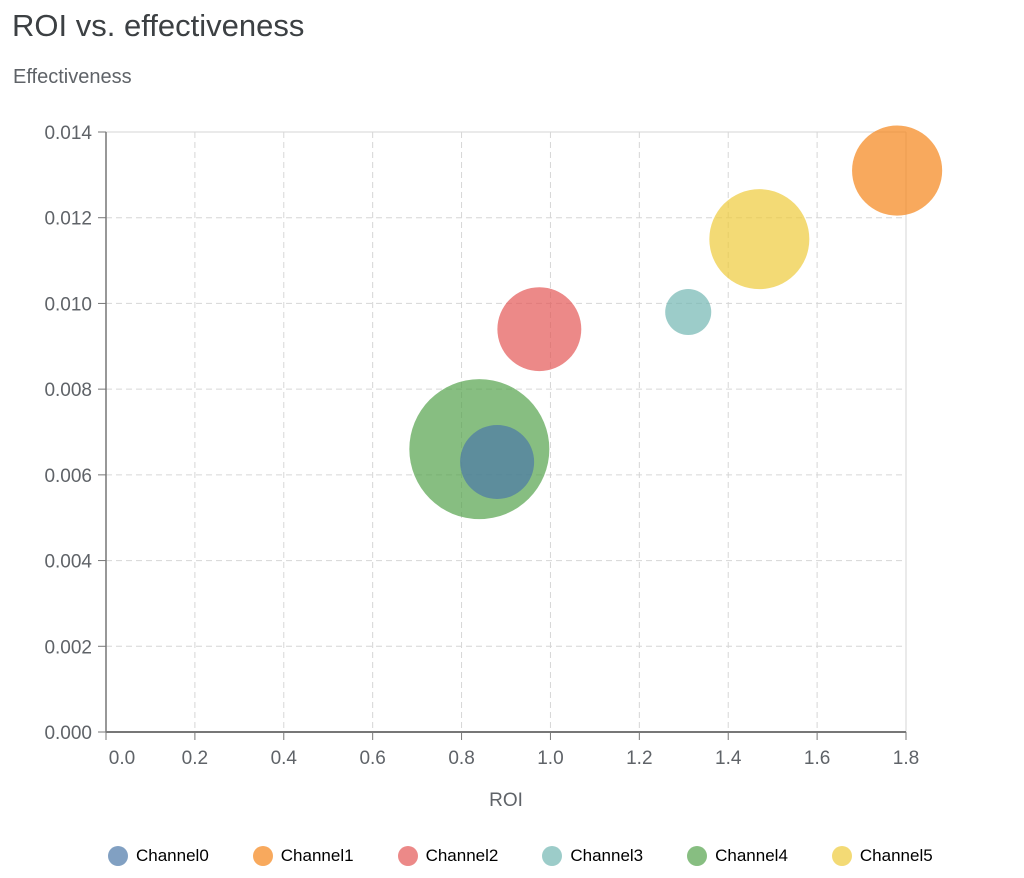 This screenshot has height=878, width=1024. What do you see at coordinates (172, 855) in the screenshot?
I see `legend-label: Channel0` at bounding box center [172, 855].